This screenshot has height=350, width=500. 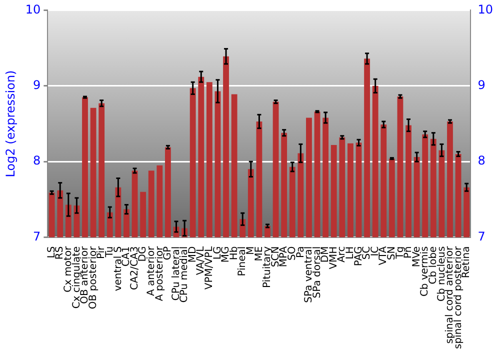 I want to click on x-tick-label: Tg, so click(x=400, y=253).